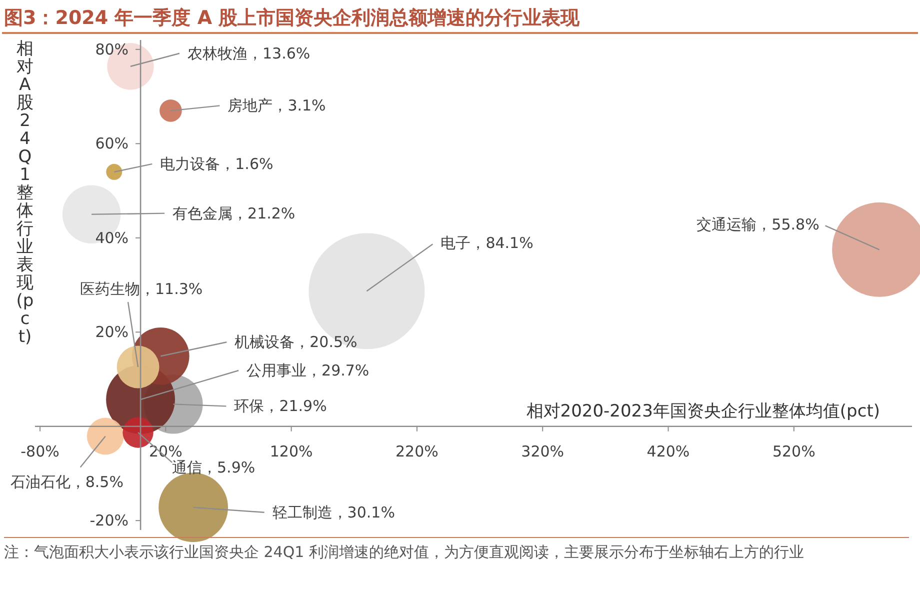 The height and width of the screenshot is (589, 920). What do you see at coordinates (292, 18) in the screenshot?
I see `chart-title: 图3：2024 年一季度 A 股上市国资央企利润总额增速的分行业表现` at bounding box center [292, 18].